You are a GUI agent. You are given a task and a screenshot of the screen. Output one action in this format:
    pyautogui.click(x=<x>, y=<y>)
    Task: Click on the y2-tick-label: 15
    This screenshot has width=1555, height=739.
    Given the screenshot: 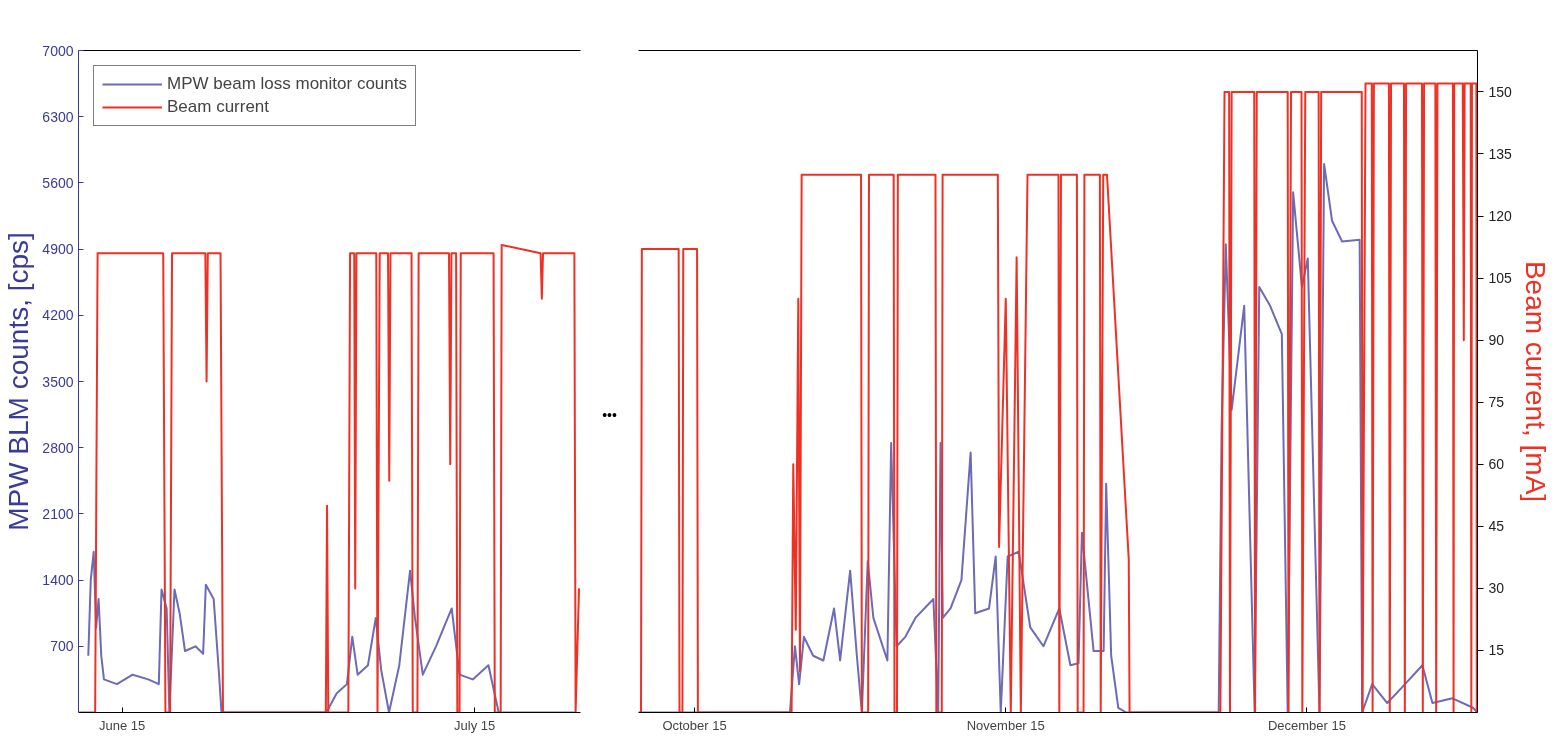 What is the action you would take?
    pyautogui.click(x=1496, y=650)
    